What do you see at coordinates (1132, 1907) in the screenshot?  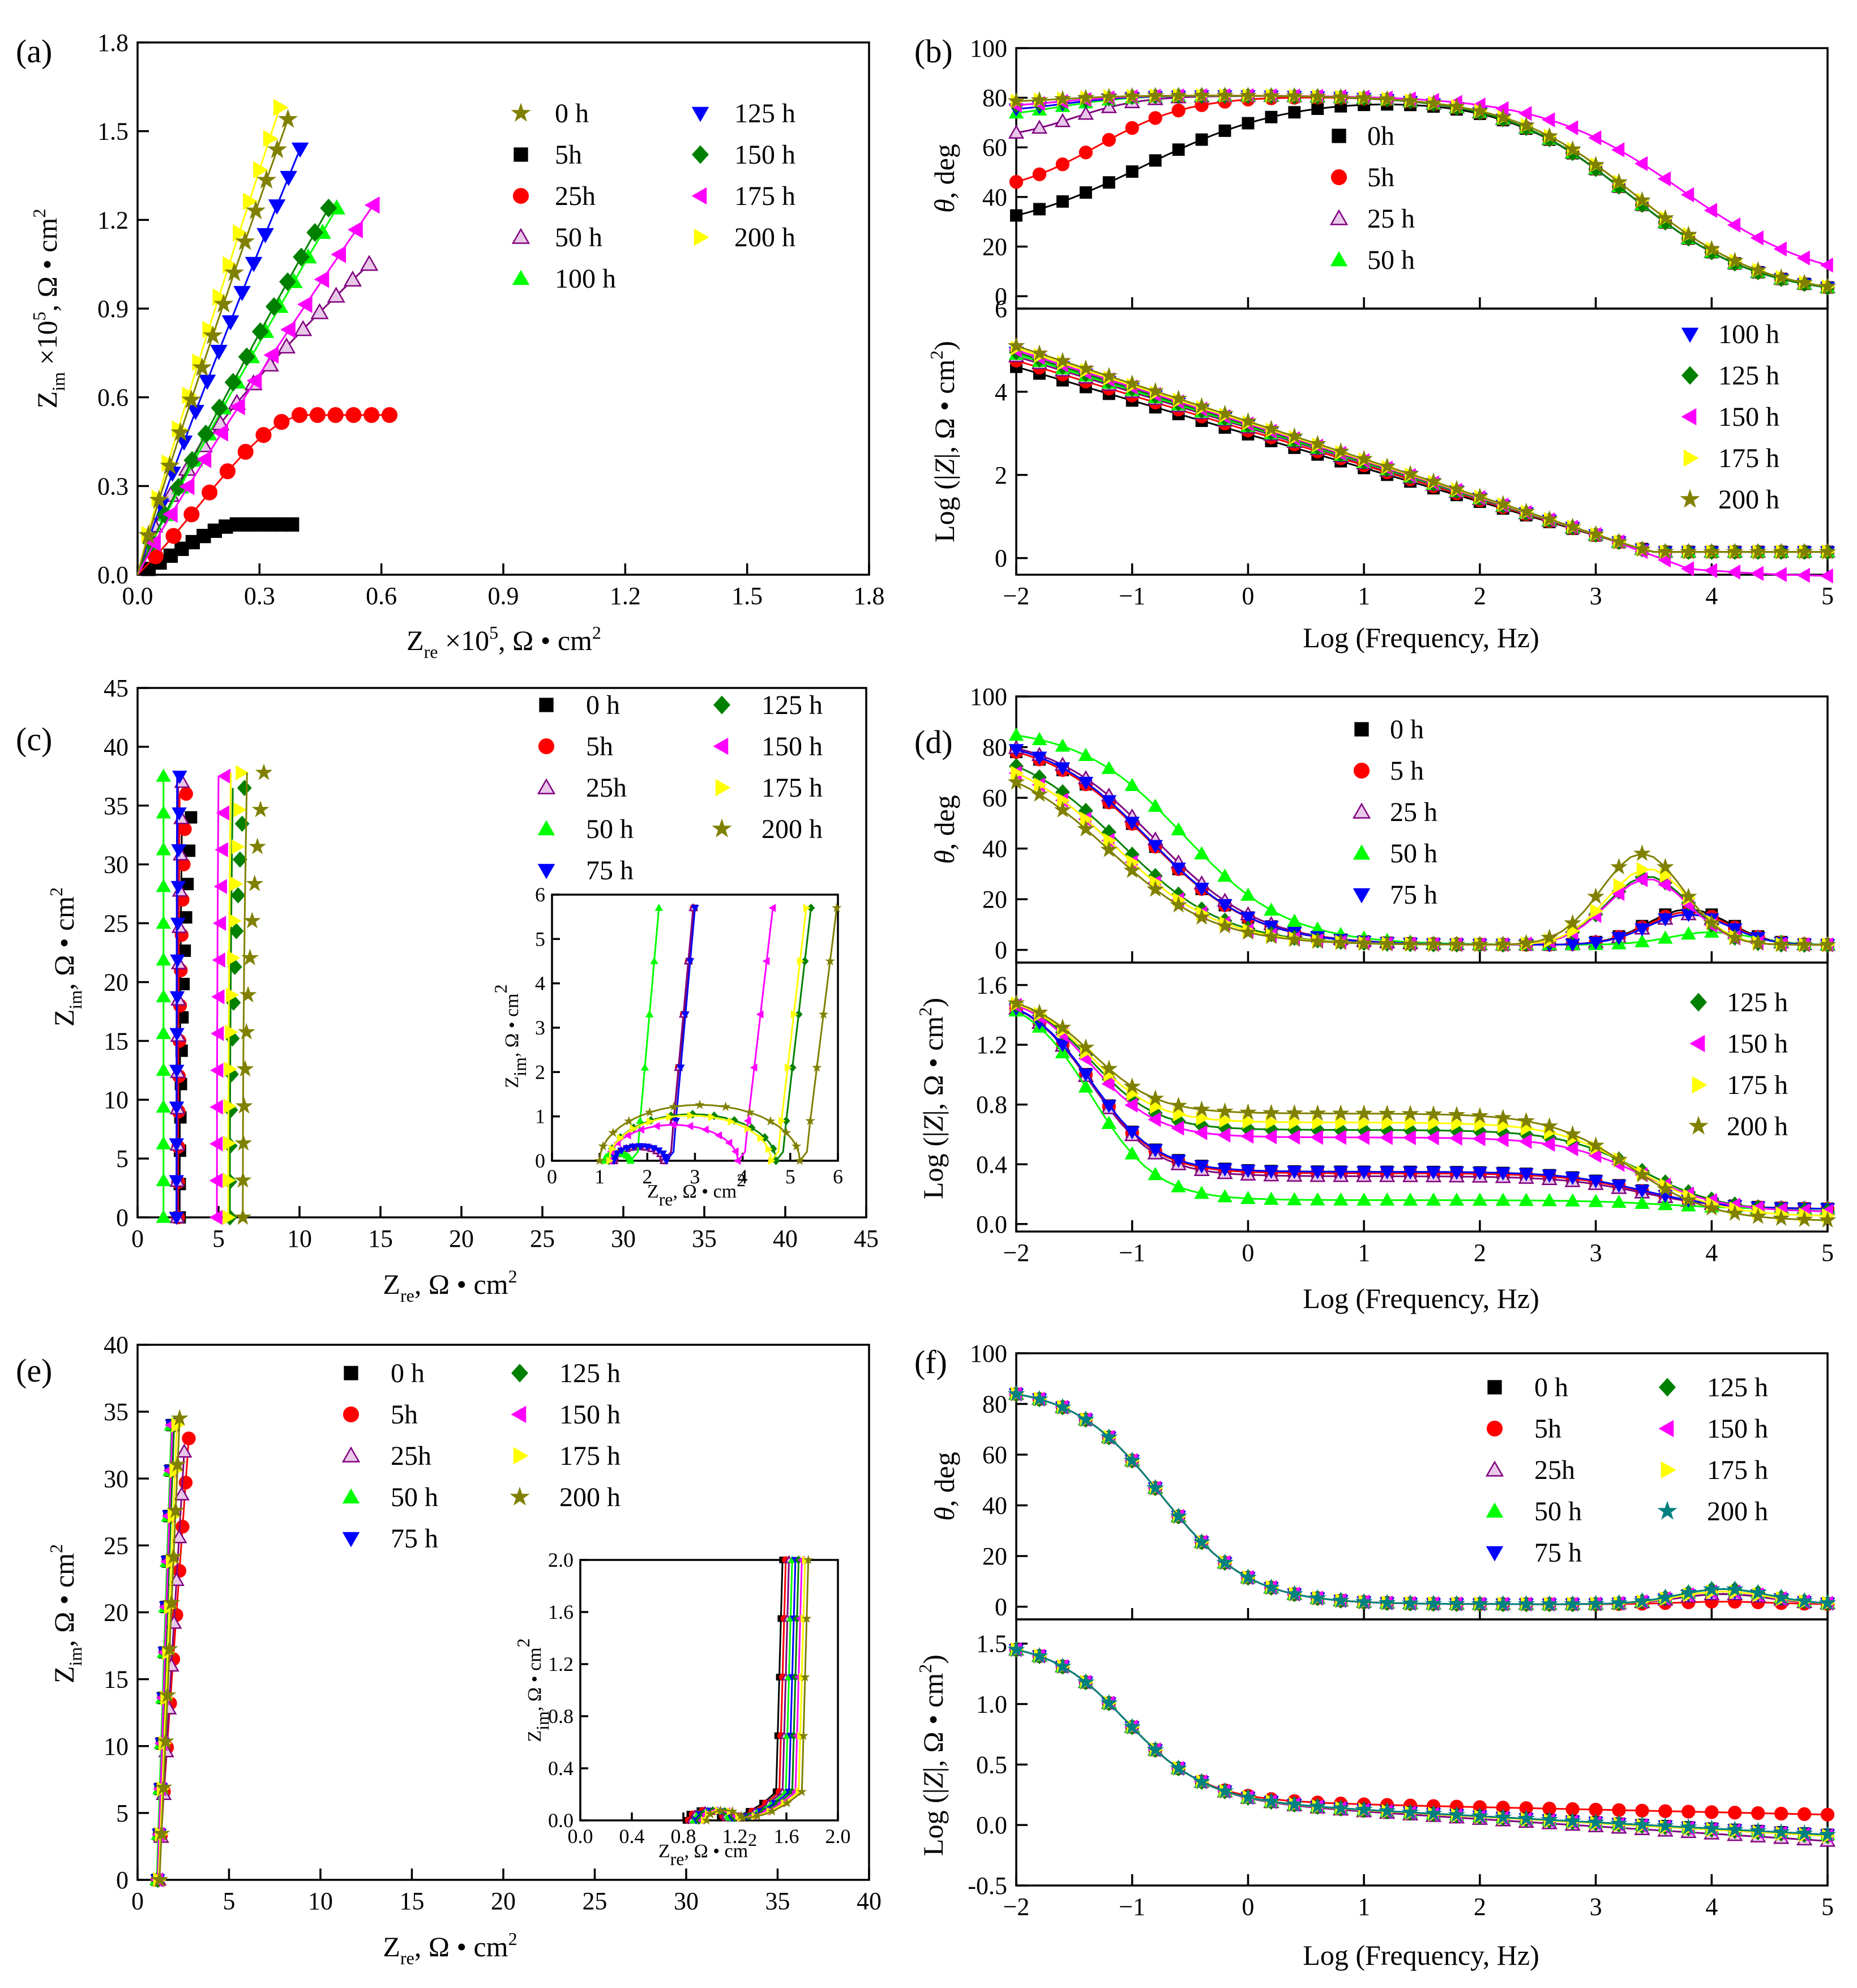 I see `x-tick-label: −1` at bounding box center [1132, 1907].